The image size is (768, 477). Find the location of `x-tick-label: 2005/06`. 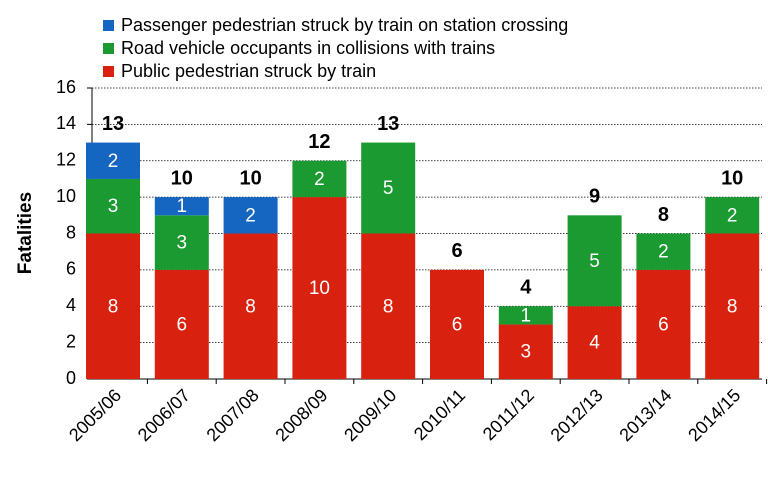

x-tick-label: 2005/06 is located at coordinates (95, 415).